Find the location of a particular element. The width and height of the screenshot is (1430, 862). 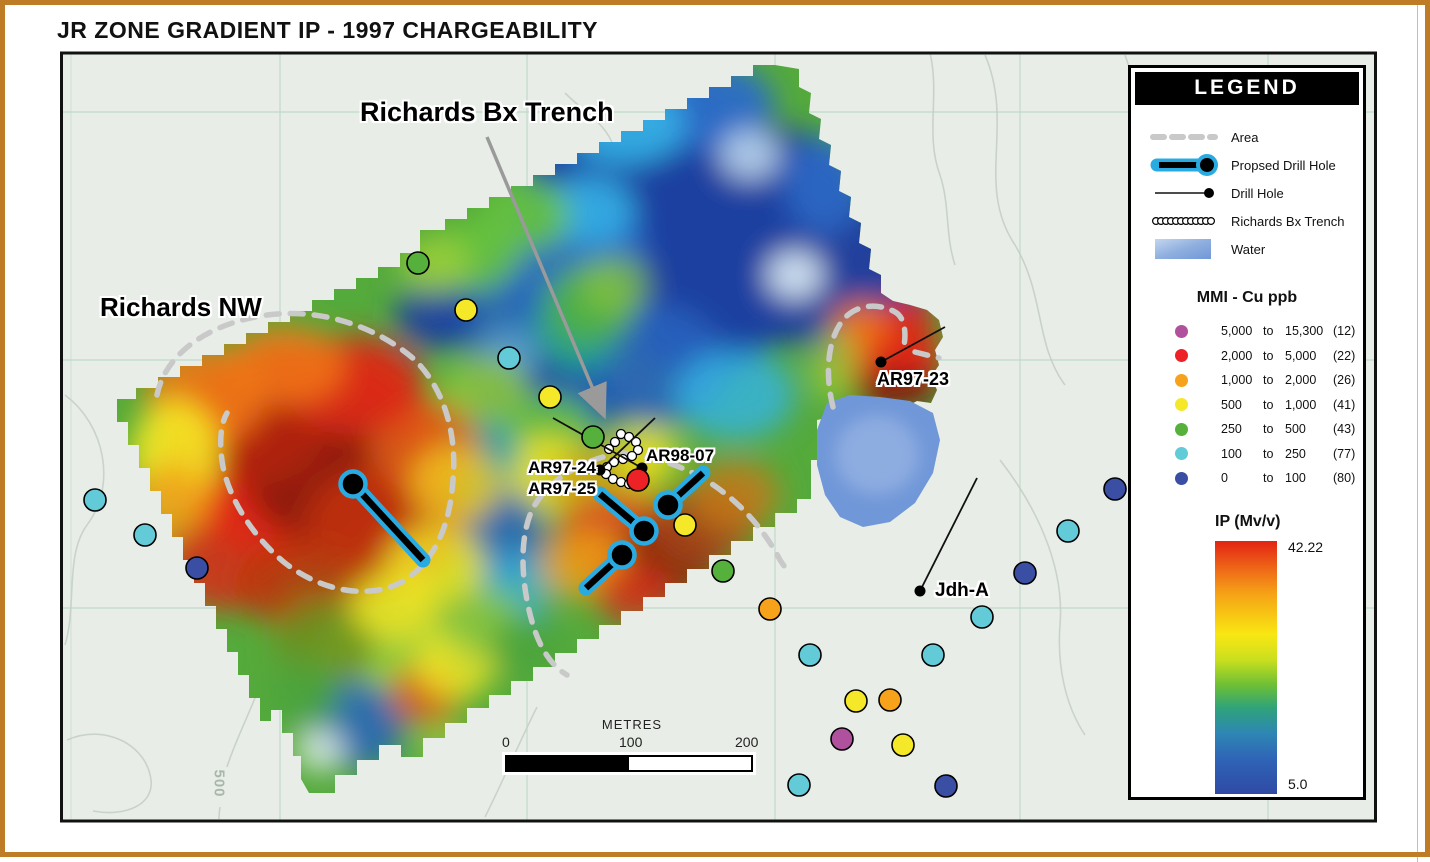

mmi-range-from: 100 is located at coordinates (1231, 453).